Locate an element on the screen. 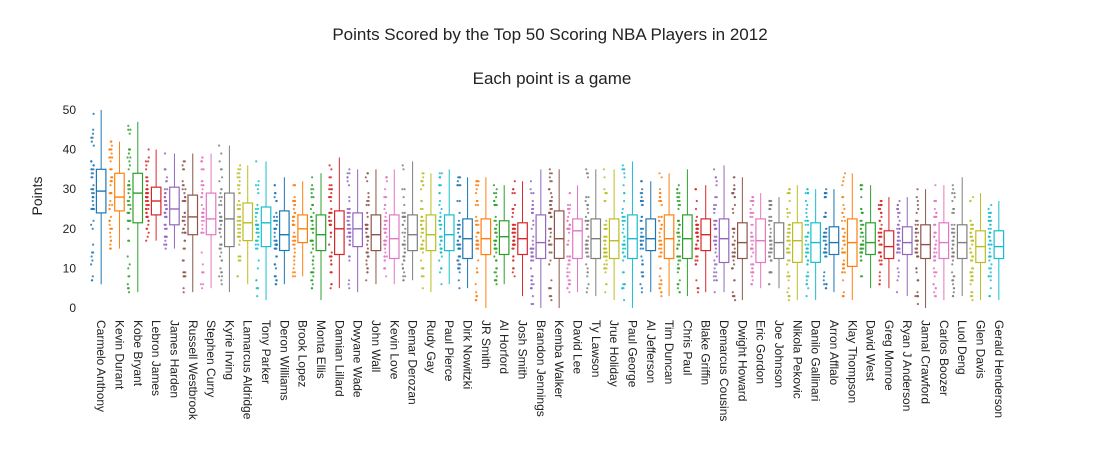 The height and width of the screenshot is (450, 1100). category-label: Stephen Curry is located at coordinates (211, 358).